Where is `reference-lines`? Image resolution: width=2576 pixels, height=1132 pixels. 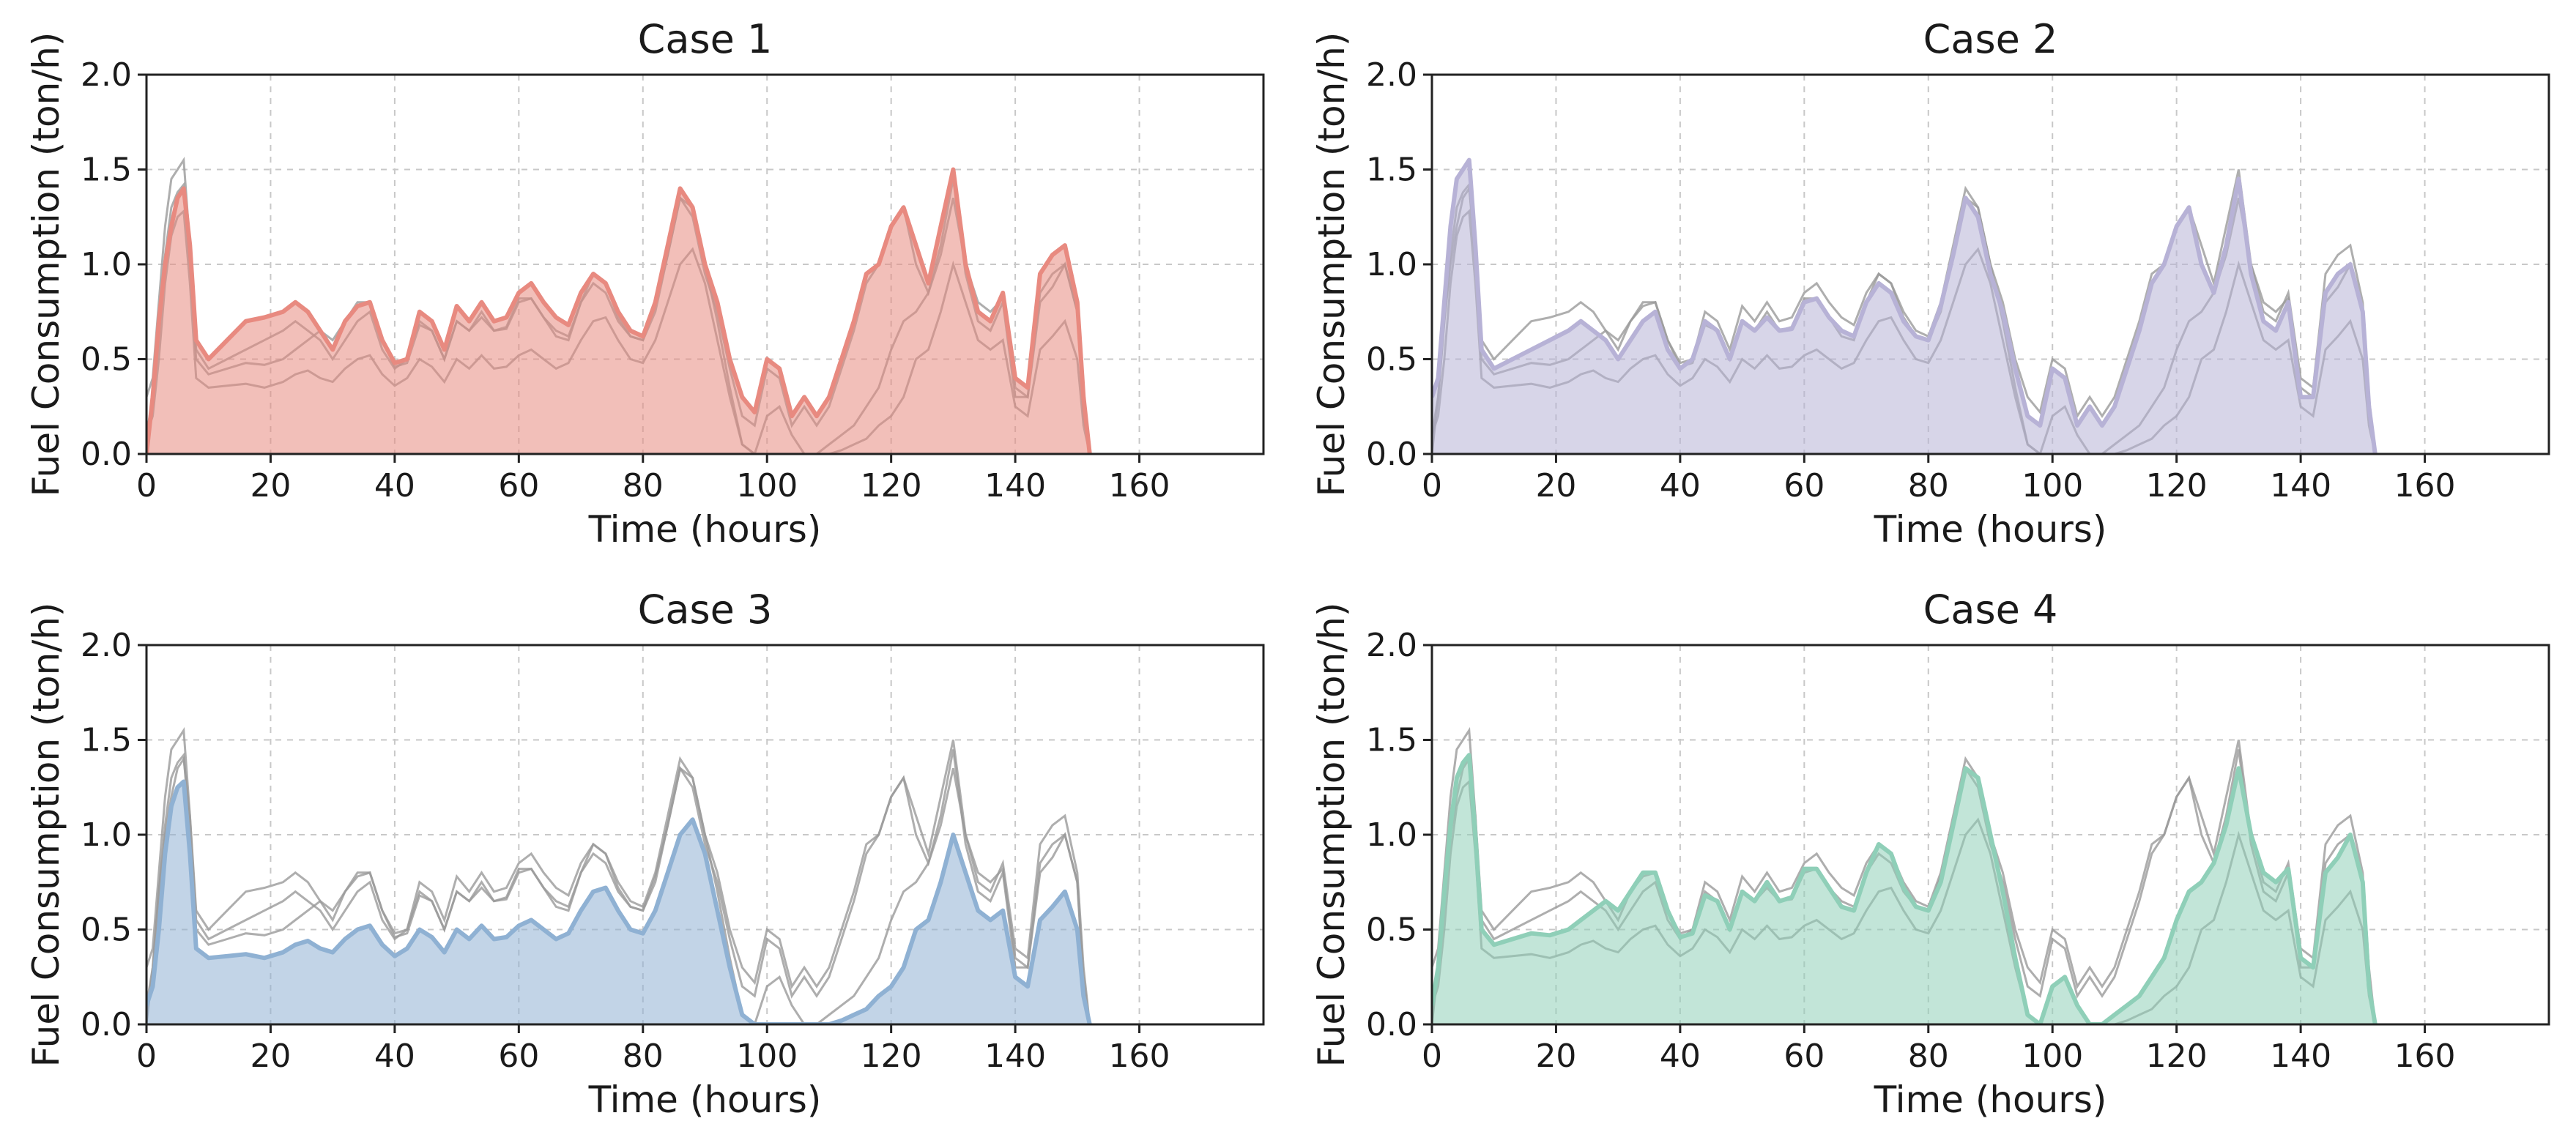
reference-lines is located at coordinates (618, 875).